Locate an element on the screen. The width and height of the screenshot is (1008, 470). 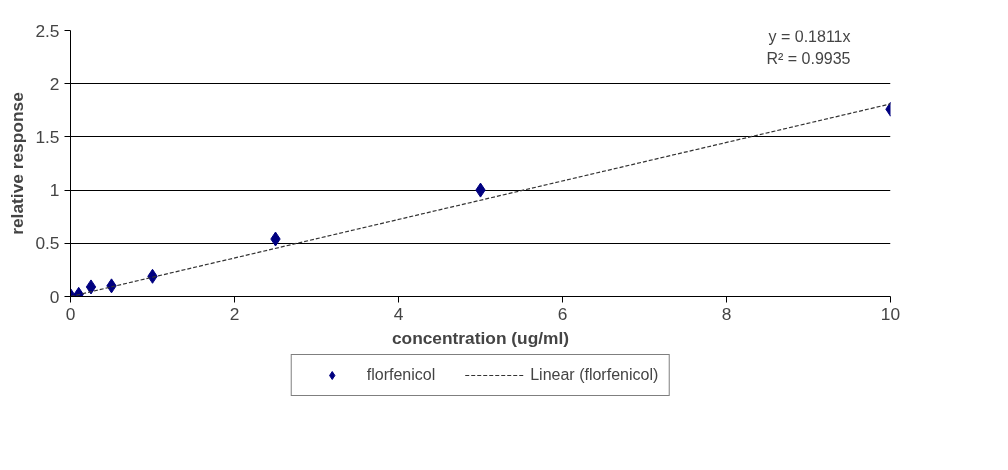
y-tick-label: 1 is located at coordinates (54, 190).